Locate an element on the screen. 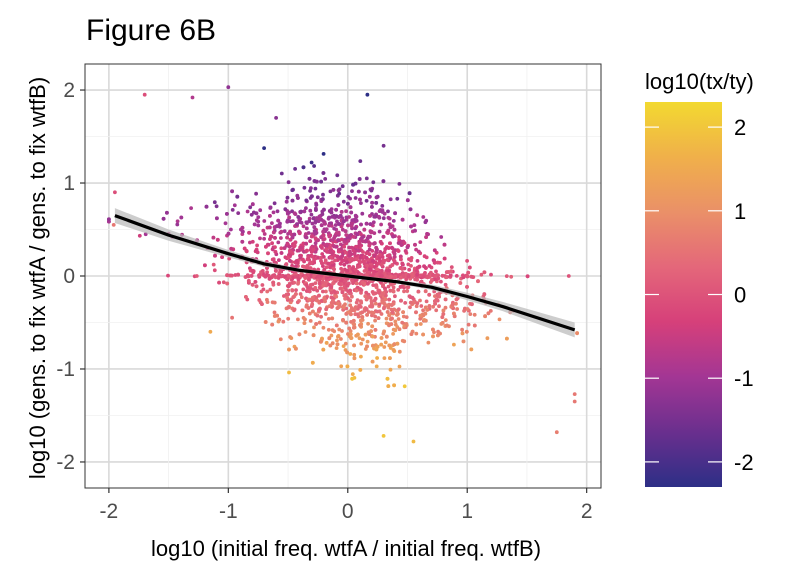  chart-title: Figure 6B is located at coordinates (151, 30).